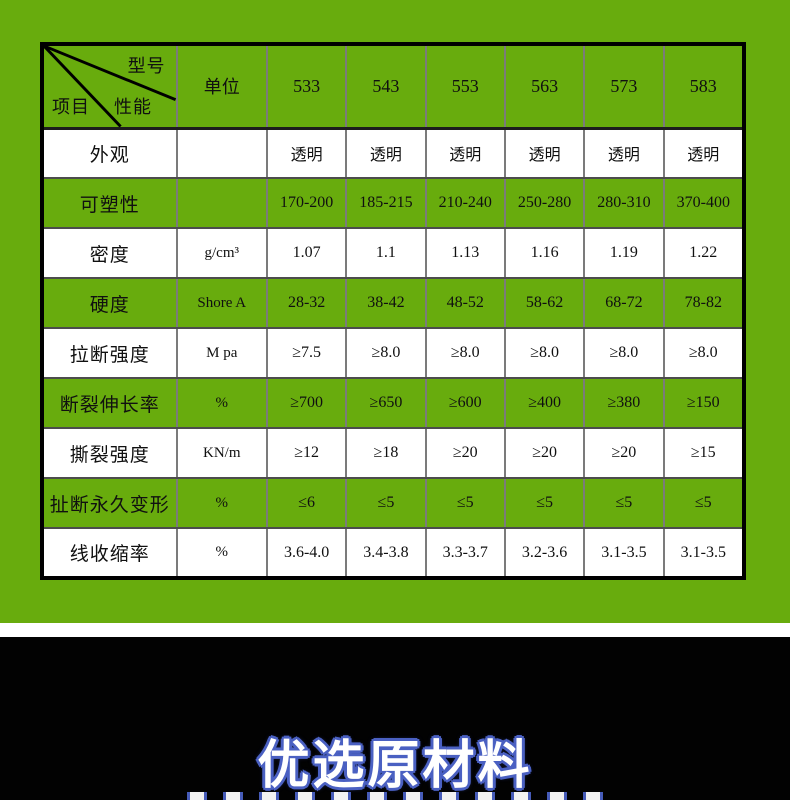 The width and height of the screenshot is (790, 800). I want to click on value-cell: 28-32, so click(306, 303).